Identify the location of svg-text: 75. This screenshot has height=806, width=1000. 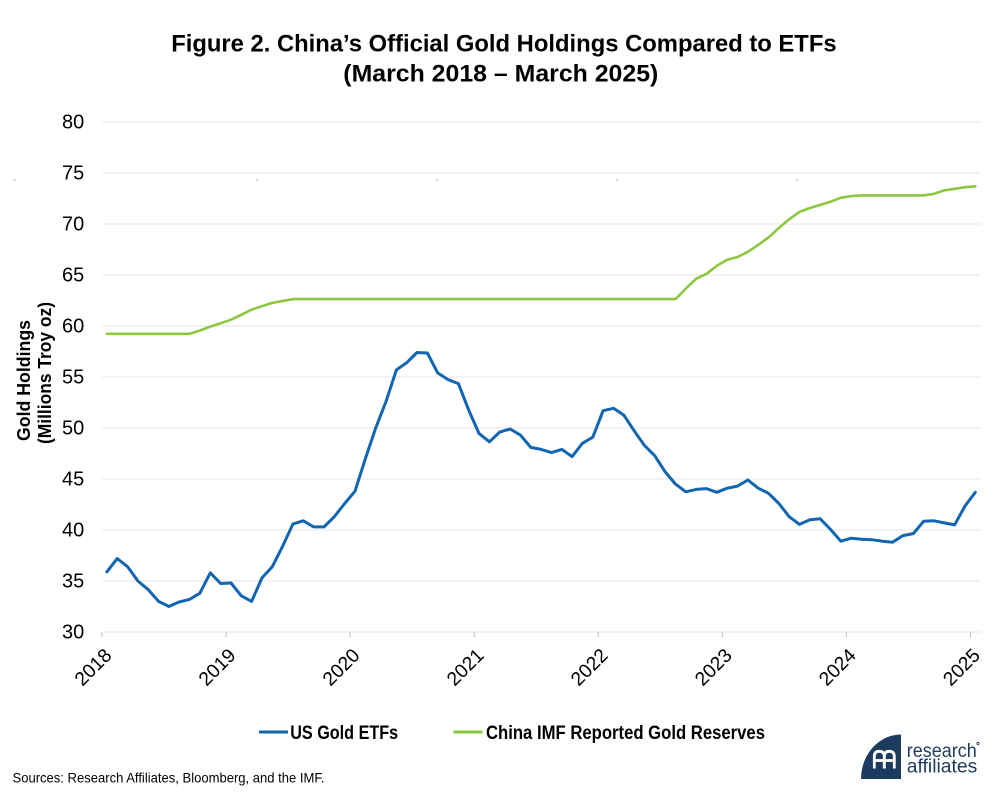
(73, 173).